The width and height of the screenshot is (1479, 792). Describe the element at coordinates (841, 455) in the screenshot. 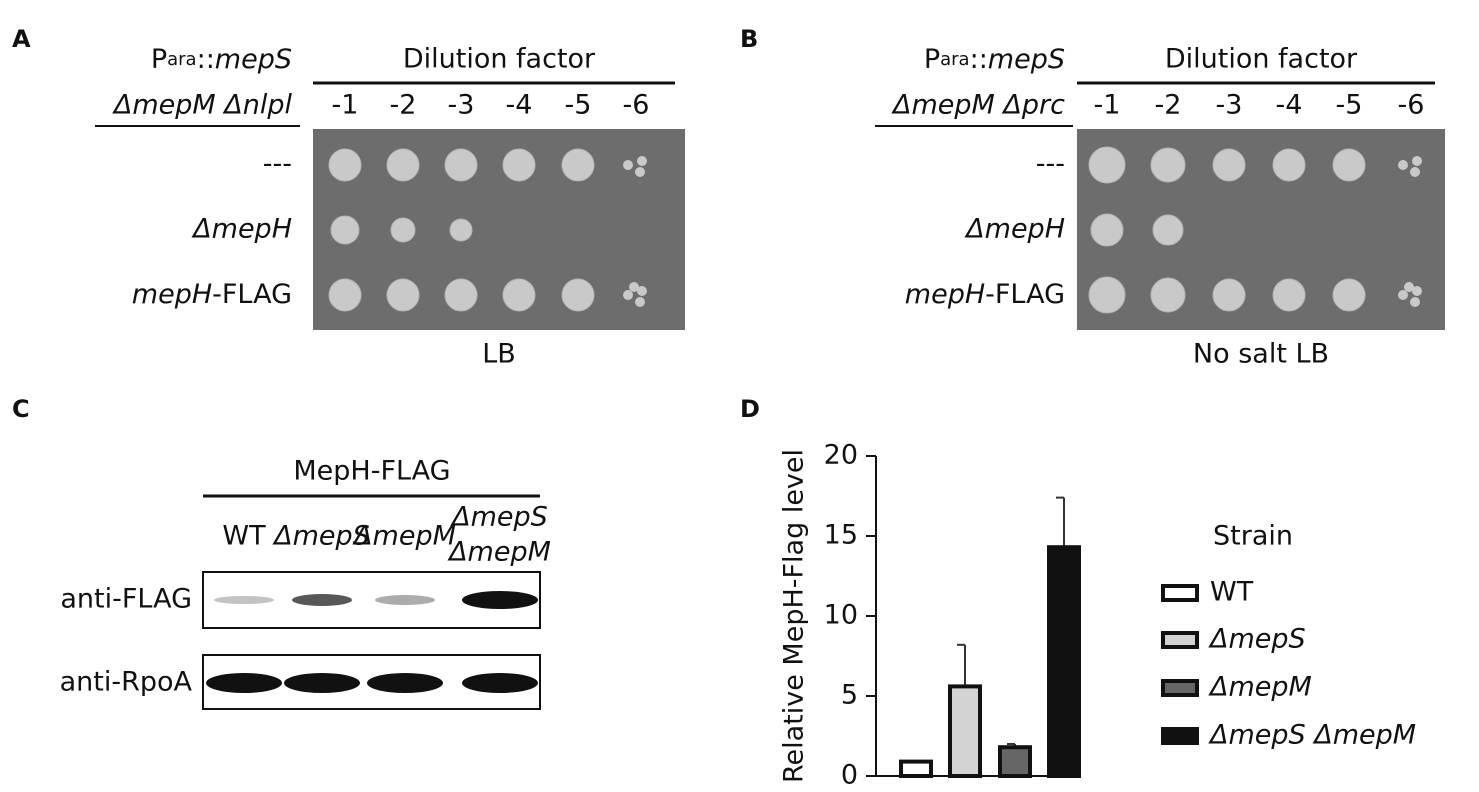

I see `y-tick-label: 20` at that location.